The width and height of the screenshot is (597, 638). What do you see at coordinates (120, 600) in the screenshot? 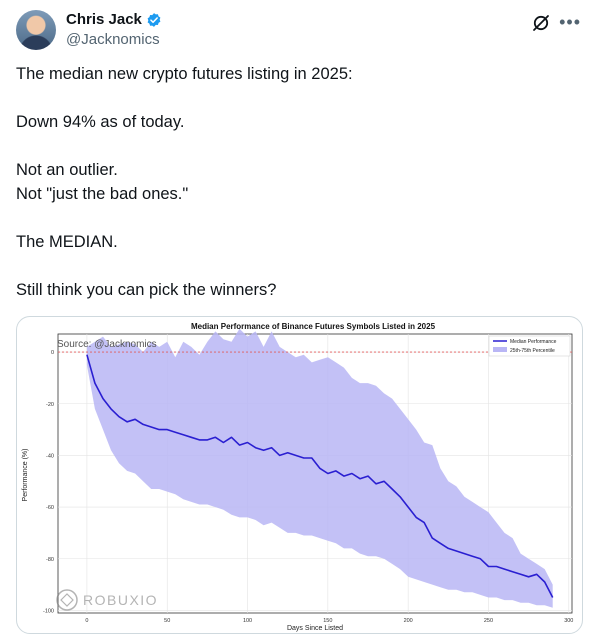
I see `watermark-text: ROBUXIO` at bounding box center [120, 600].